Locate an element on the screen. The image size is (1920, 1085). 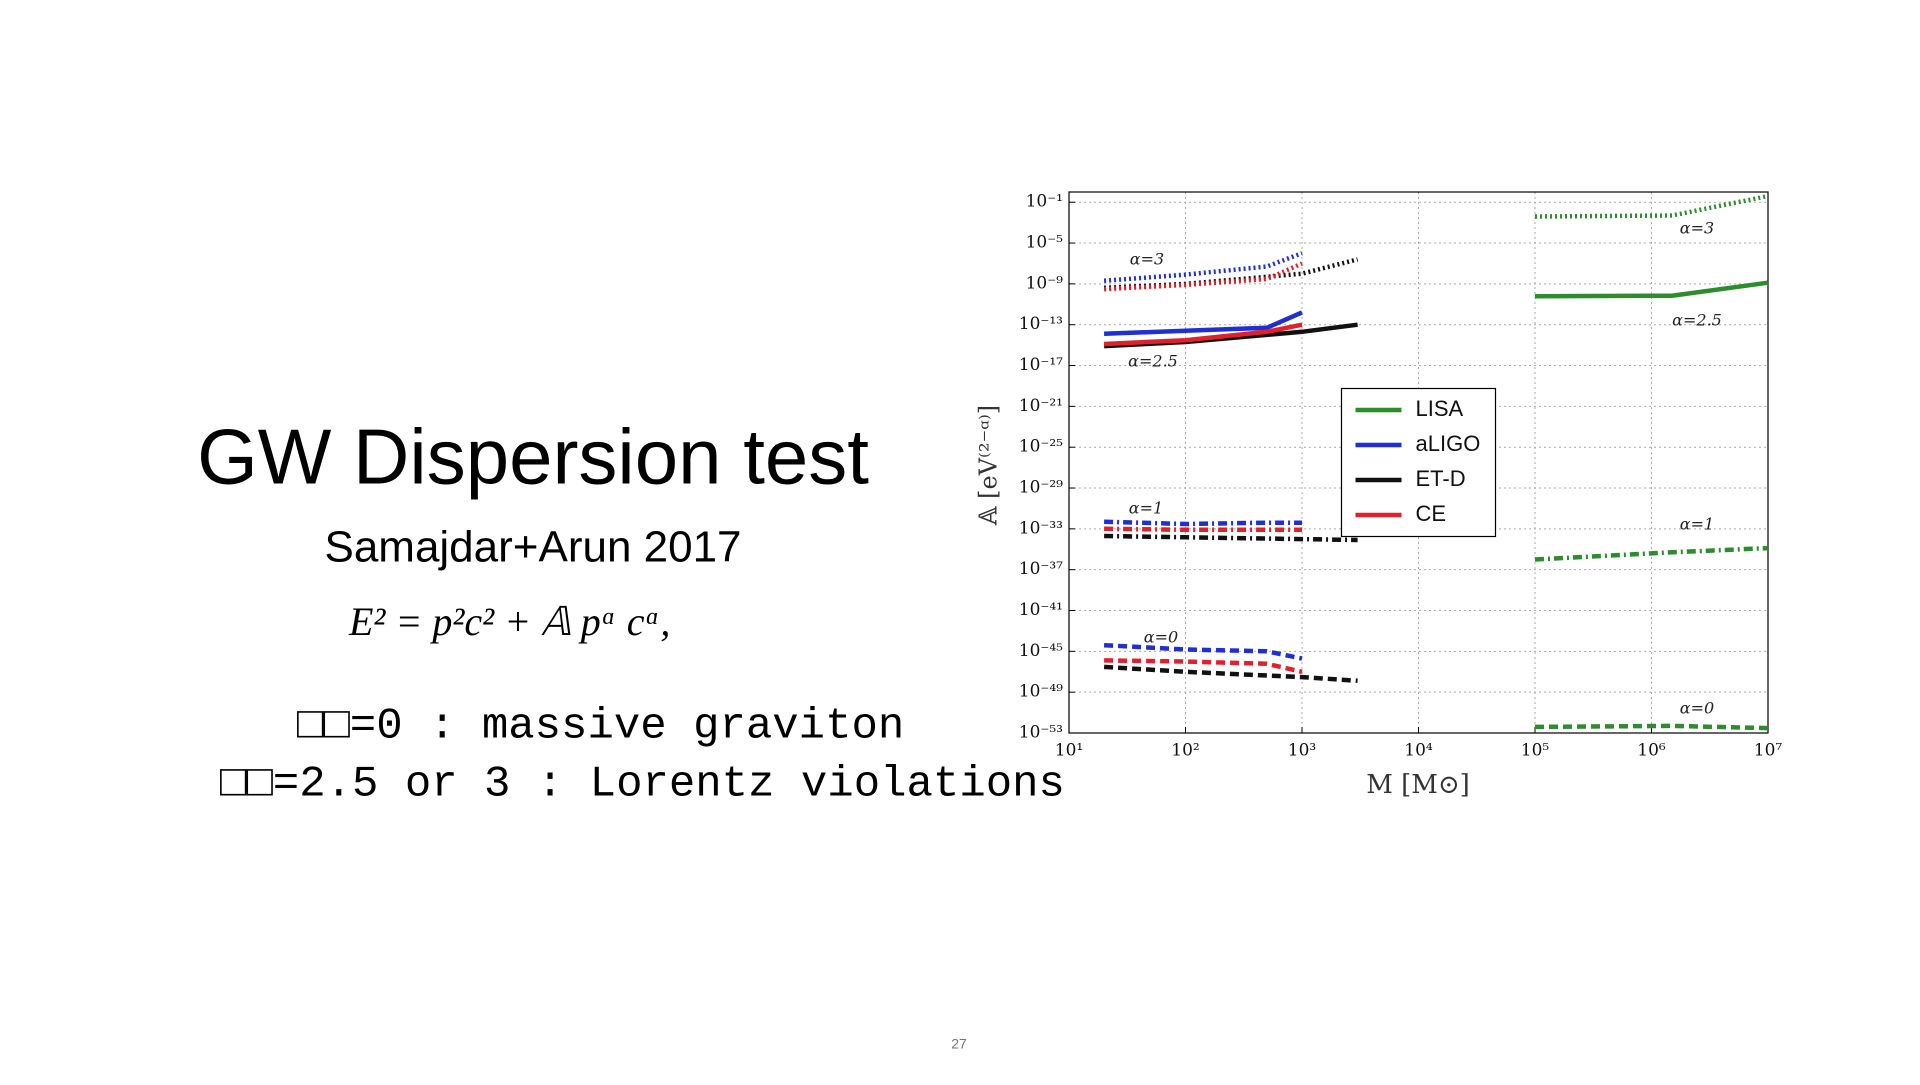
y-tick-label: 10⁻²¹ is located at coordinates (1041, 406).